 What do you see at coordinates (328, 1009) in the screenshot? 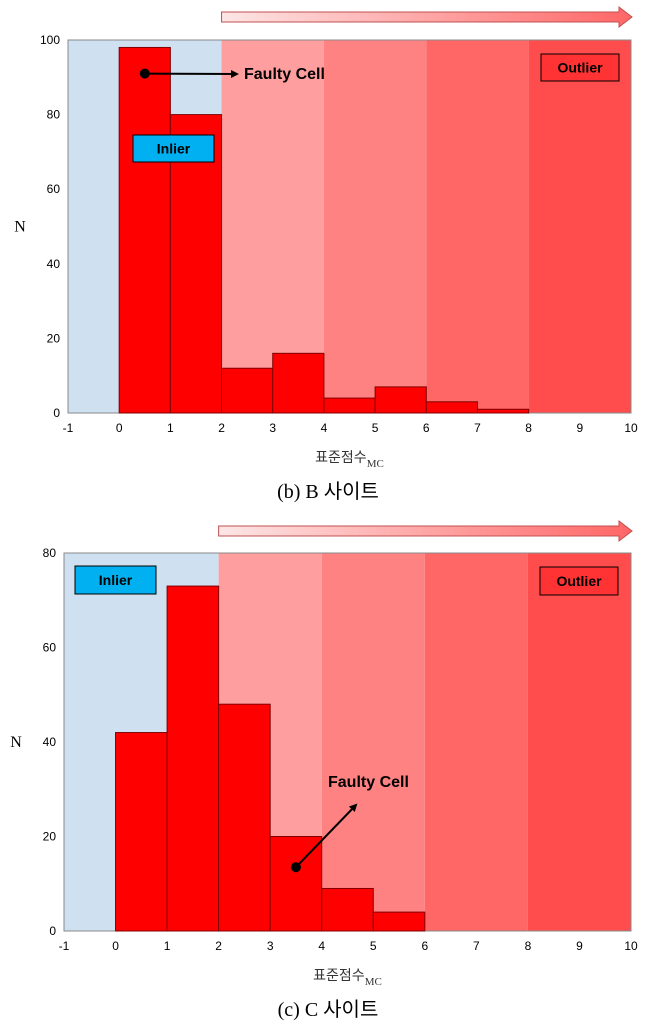
I see `panel-caption: (c) C 사이트` at bounding box center [328, 1009].